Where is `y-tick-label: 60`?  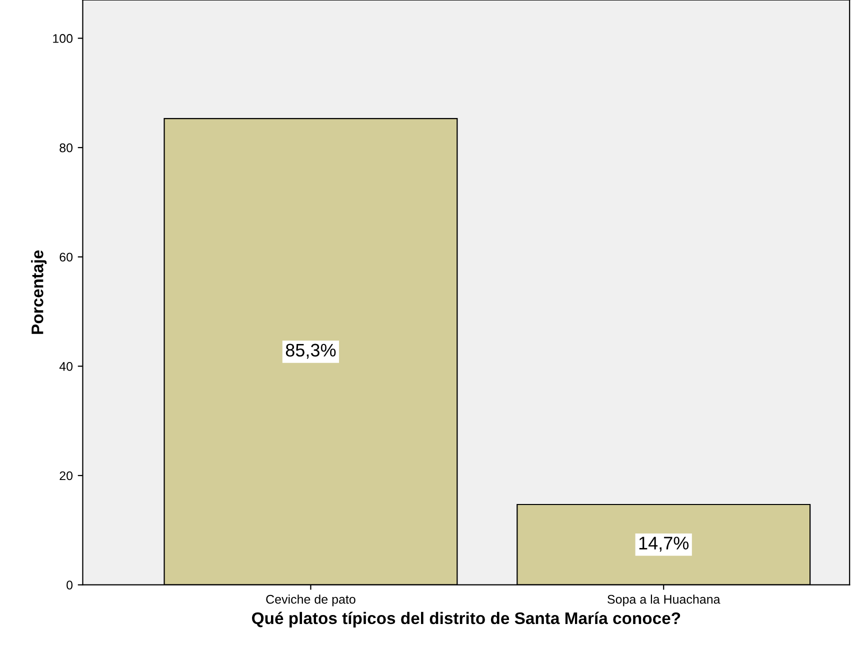 y-tick-label: 60 is located at coordinates (66, 257).